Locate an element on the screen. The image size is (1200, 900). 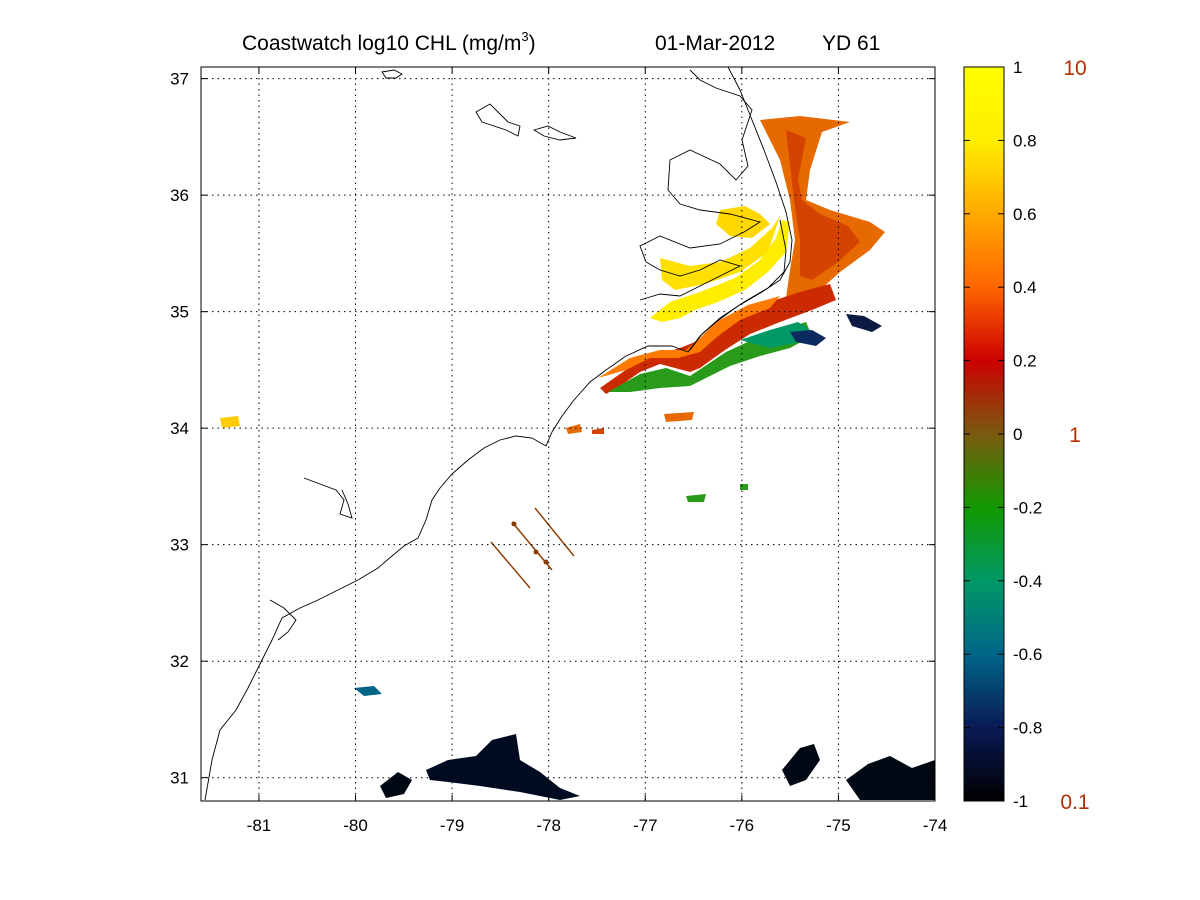
colorbar-tick-label: 0.2 is located at coordinates (1025, 361).